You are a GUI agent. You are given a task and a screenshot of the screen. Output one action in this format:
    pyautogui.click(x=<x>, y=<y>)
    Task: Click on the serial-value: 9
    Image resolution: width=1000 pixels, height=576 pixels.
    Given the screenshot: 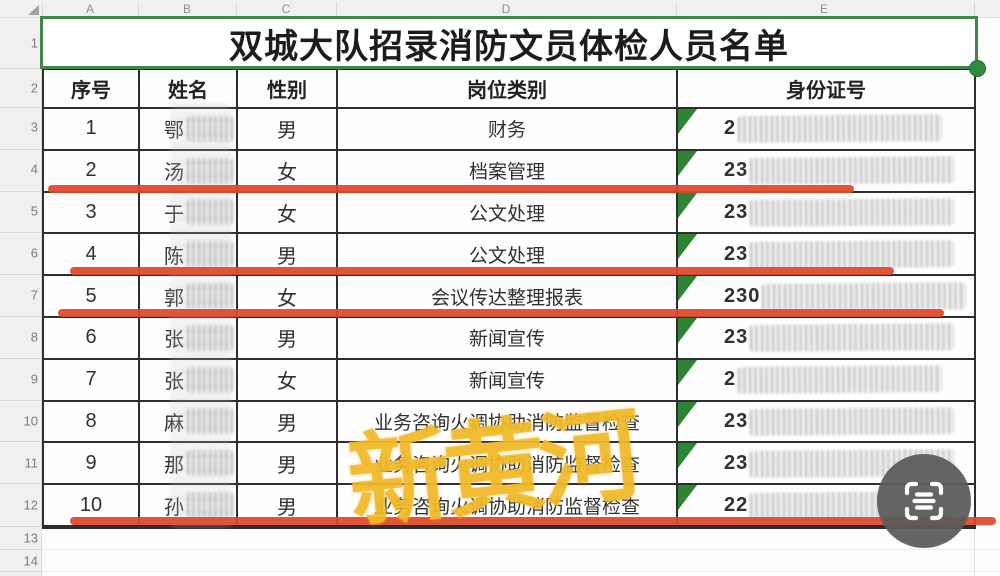 What is the action you would take?
    pyautogui.click(x=91, y=462)
    